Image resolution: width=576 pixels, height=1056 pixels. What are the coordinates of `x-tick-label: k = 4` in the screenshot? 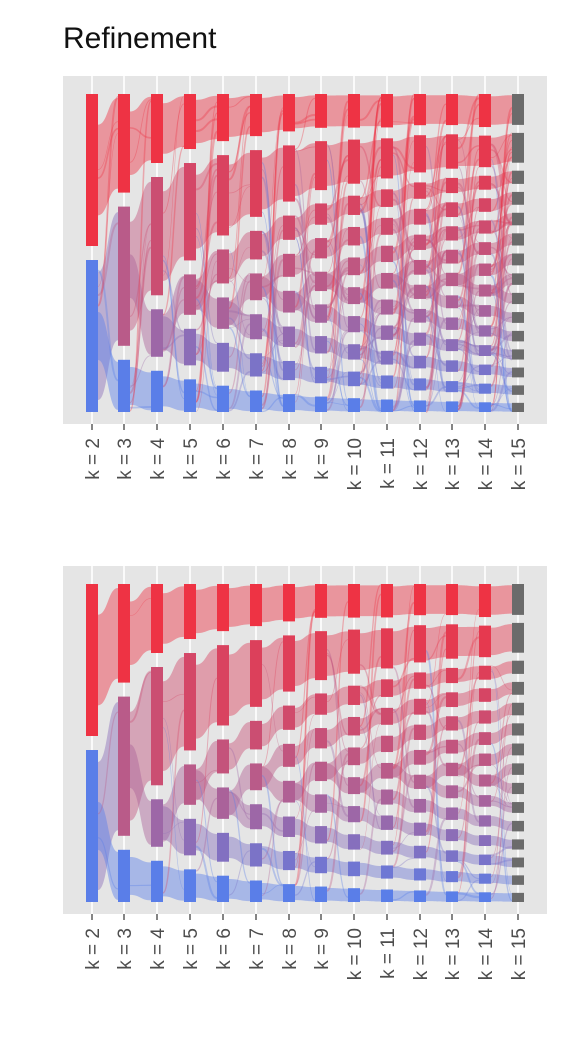 It's located at (158, 949).